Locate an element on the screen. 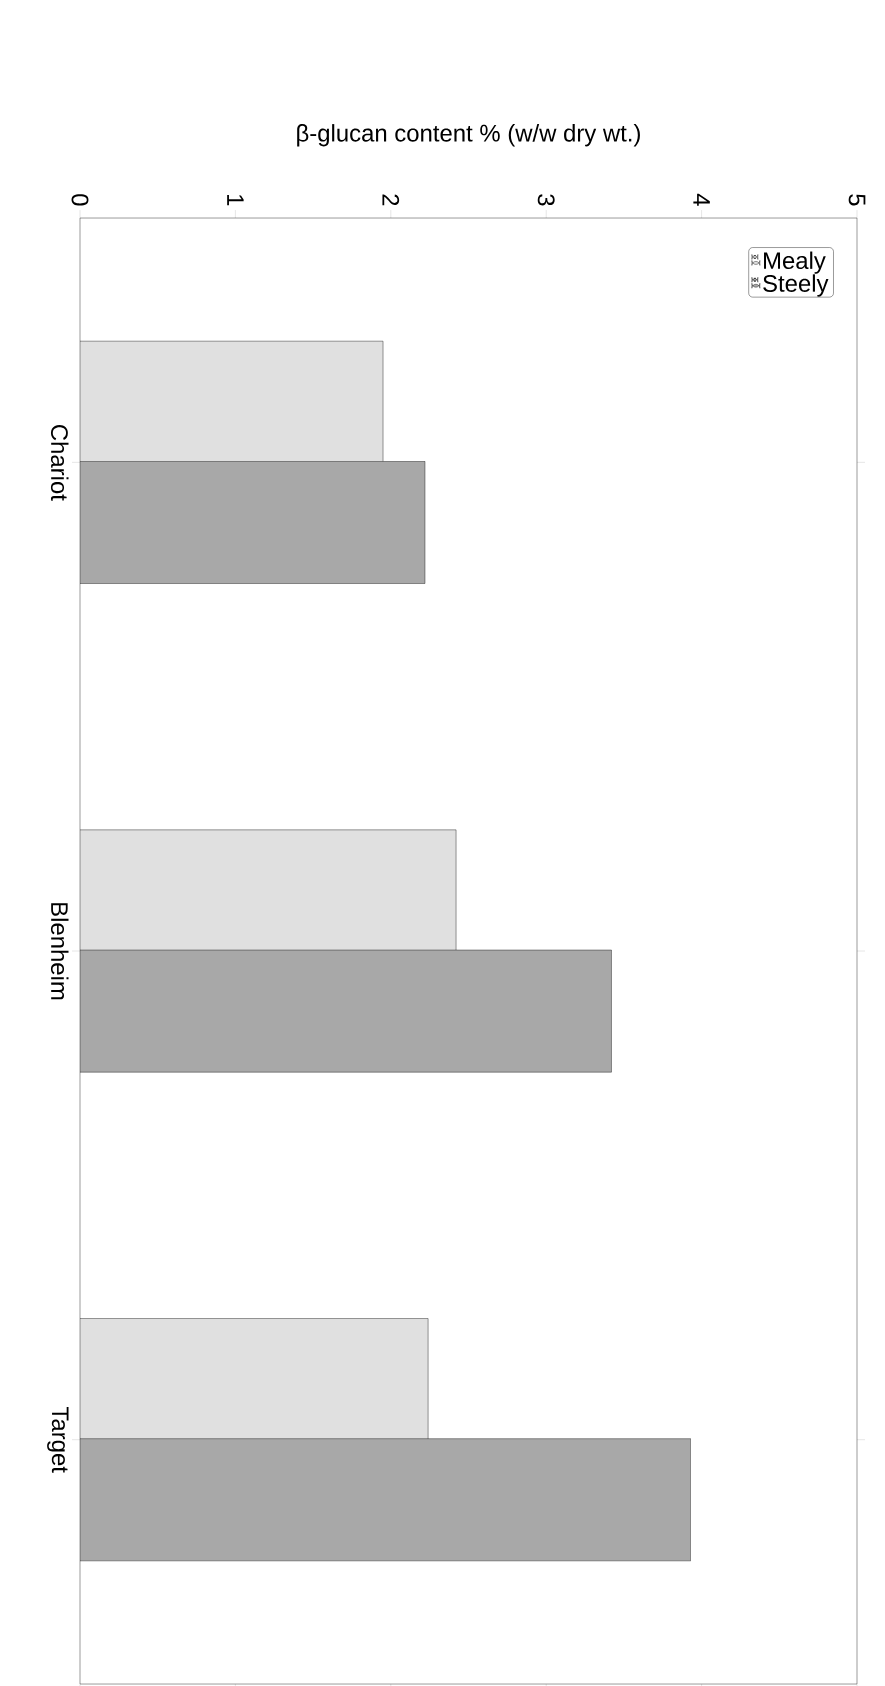 Image resolution: width=885 pixels, height=1686 pixels. x-tick-label: 5 is located at coordinates (857, 200).